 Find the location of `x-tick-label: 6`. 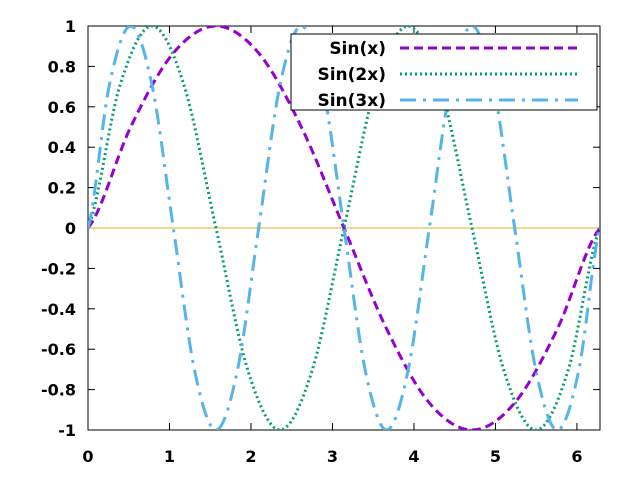

x-tick-label: 6 is located at coordinates (576, 456).